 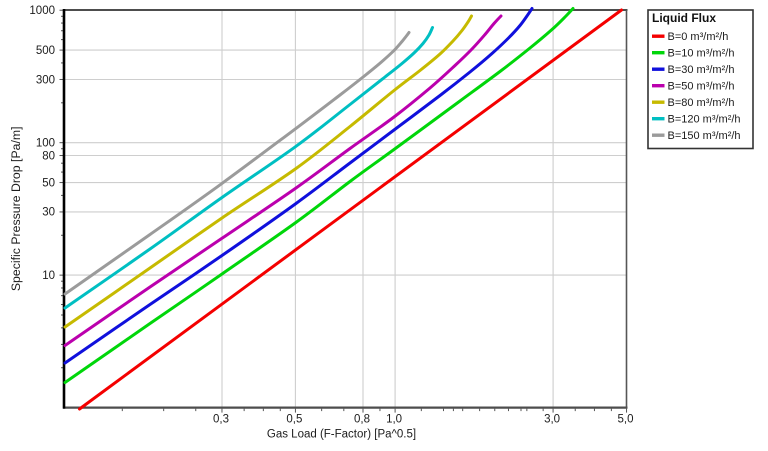 I want to click on svg-text: 0,3, so click(x=221, y=420).